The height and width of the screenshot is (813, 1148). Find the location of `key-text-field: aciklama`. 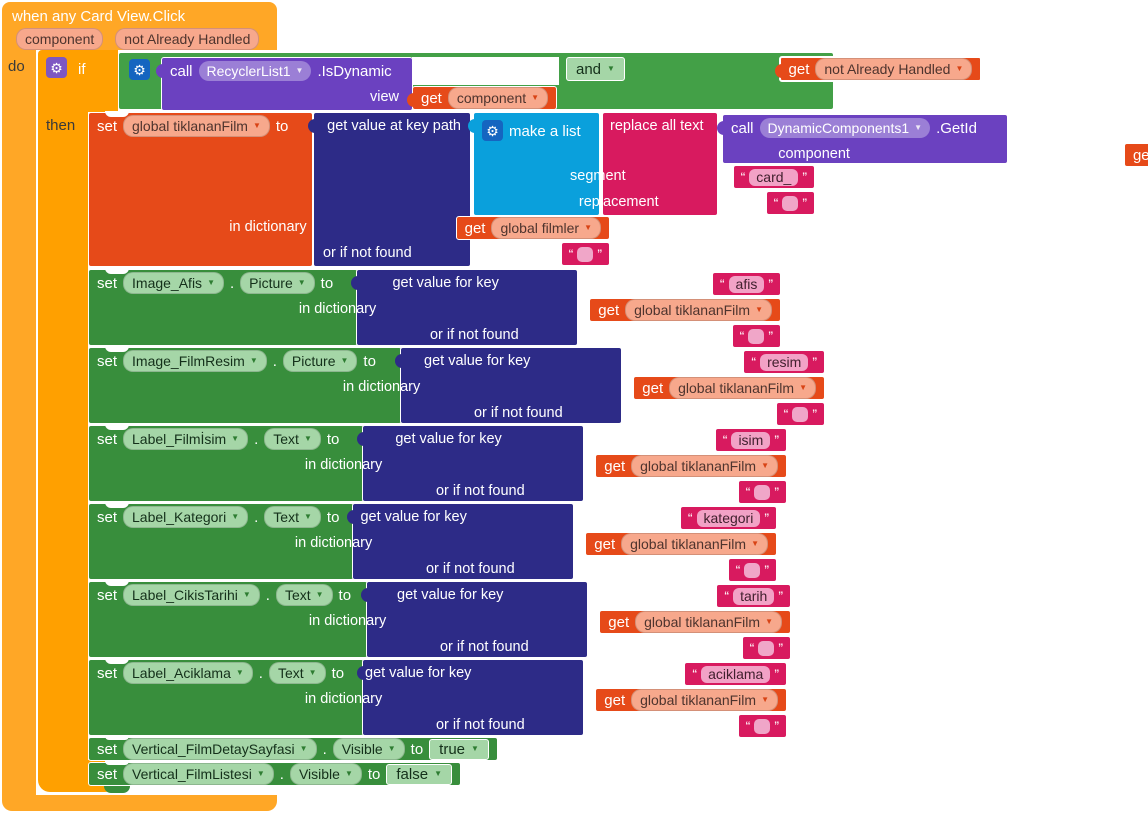

key-text-field: aciklama is located at coordinates (736, 674).